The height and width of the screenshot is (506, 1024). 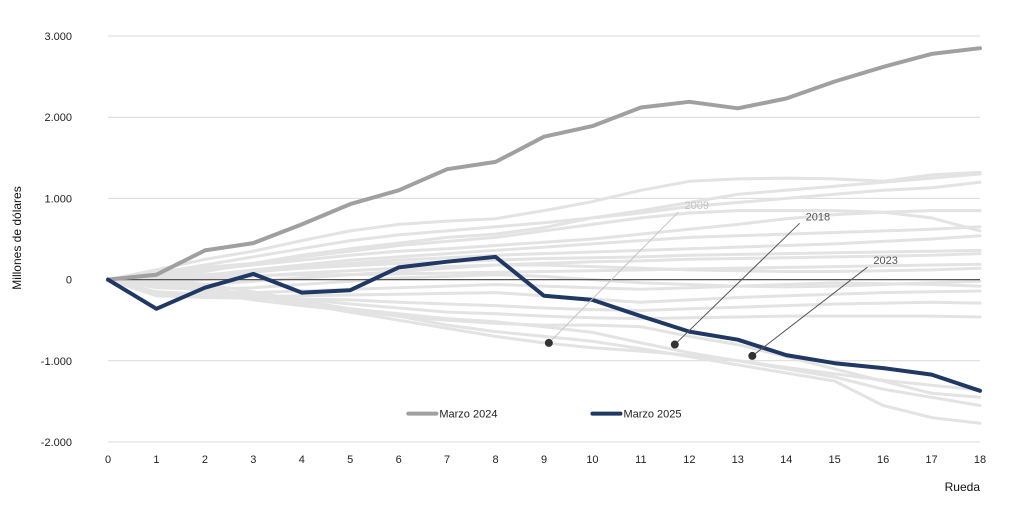 I want to click on y-tick-label: 0, so click(x=69, y=281).